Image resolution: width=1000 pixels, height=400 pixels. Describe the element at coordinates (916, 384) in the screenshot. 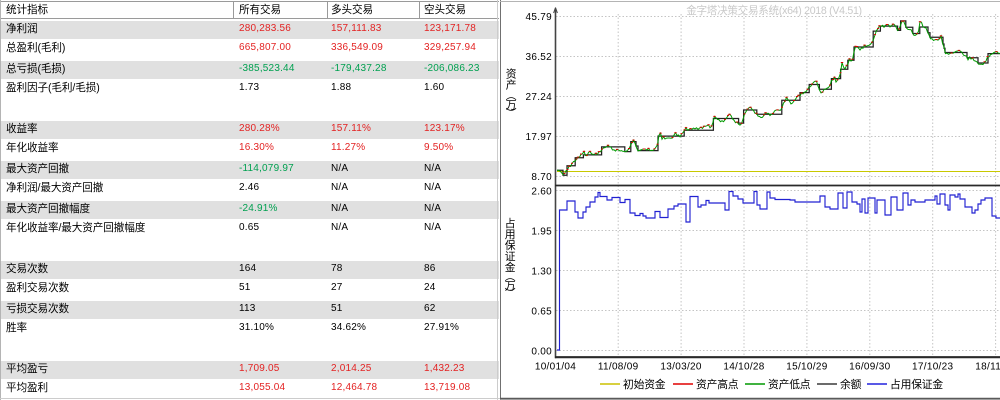

I see `svg-text: 占用保证金` at that location.